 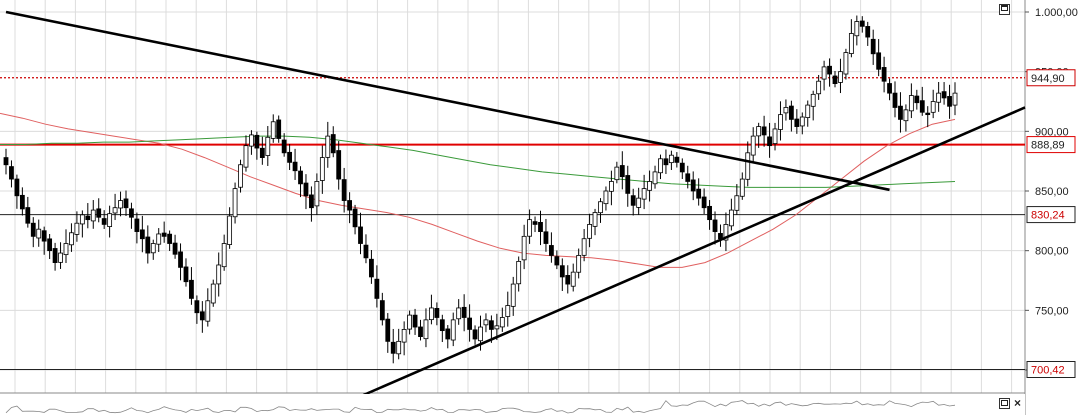 I want to click on close-icon: ×, so click(x=1017, y=403).